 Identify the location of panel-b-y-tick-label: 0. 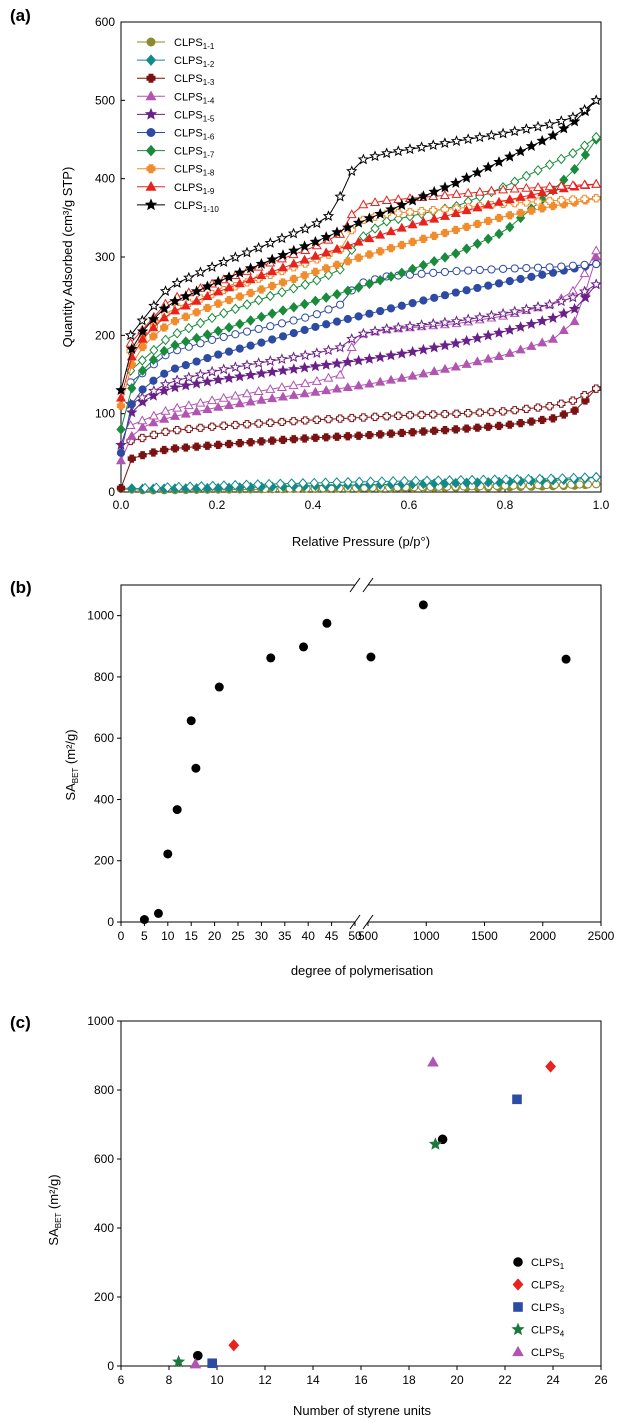
(110, 922).